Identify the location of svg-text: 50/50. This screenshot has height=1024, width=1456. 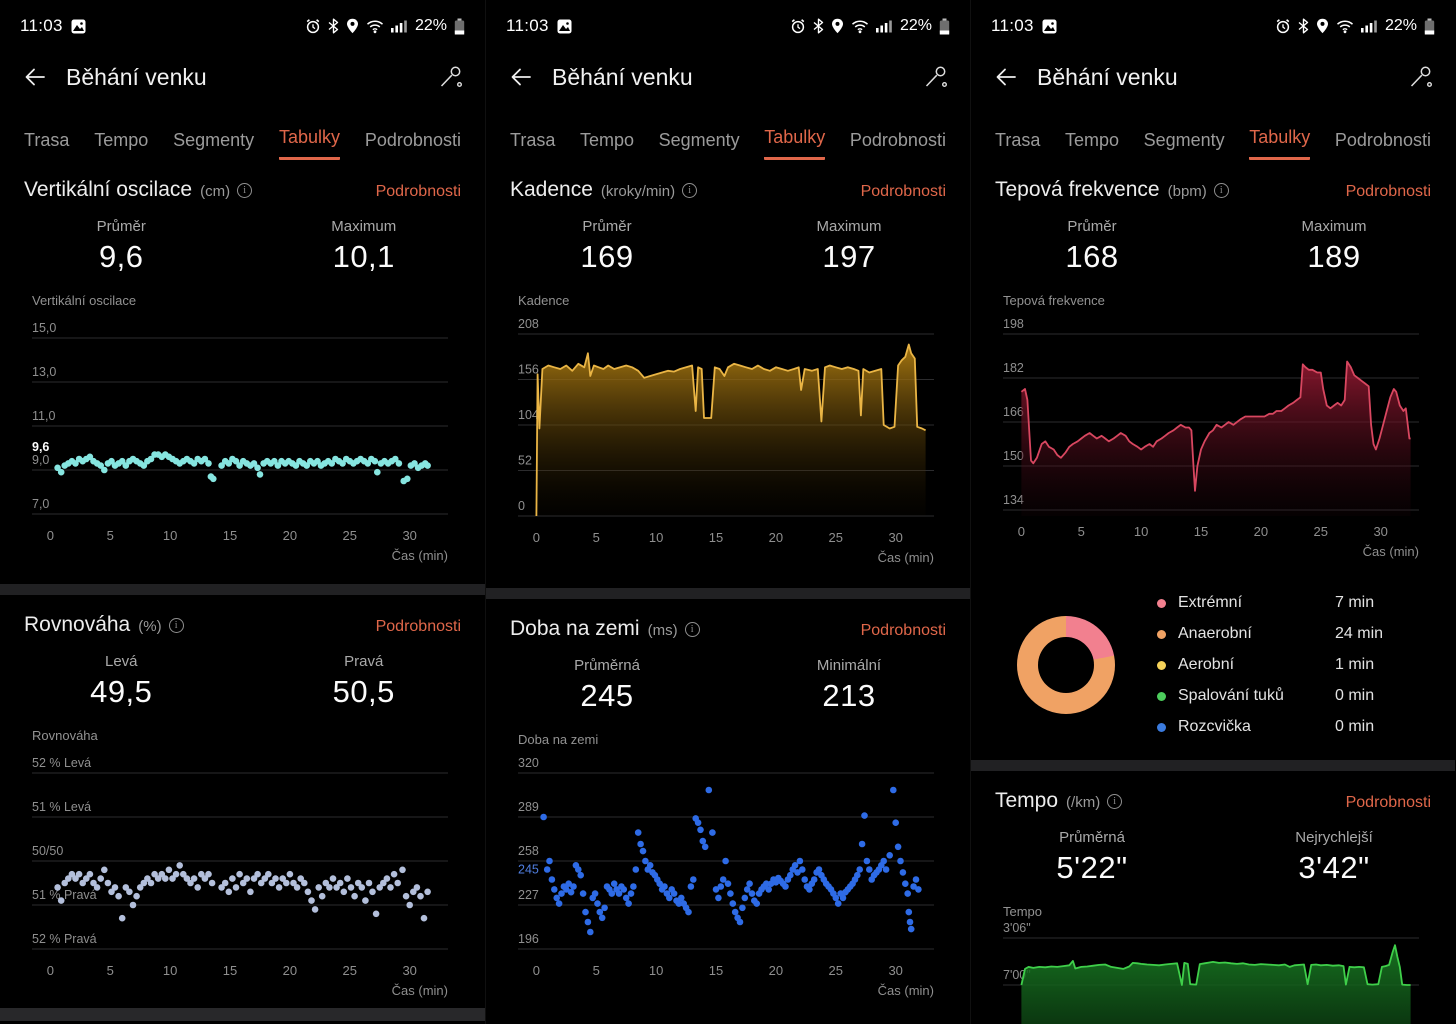
(47, 851).